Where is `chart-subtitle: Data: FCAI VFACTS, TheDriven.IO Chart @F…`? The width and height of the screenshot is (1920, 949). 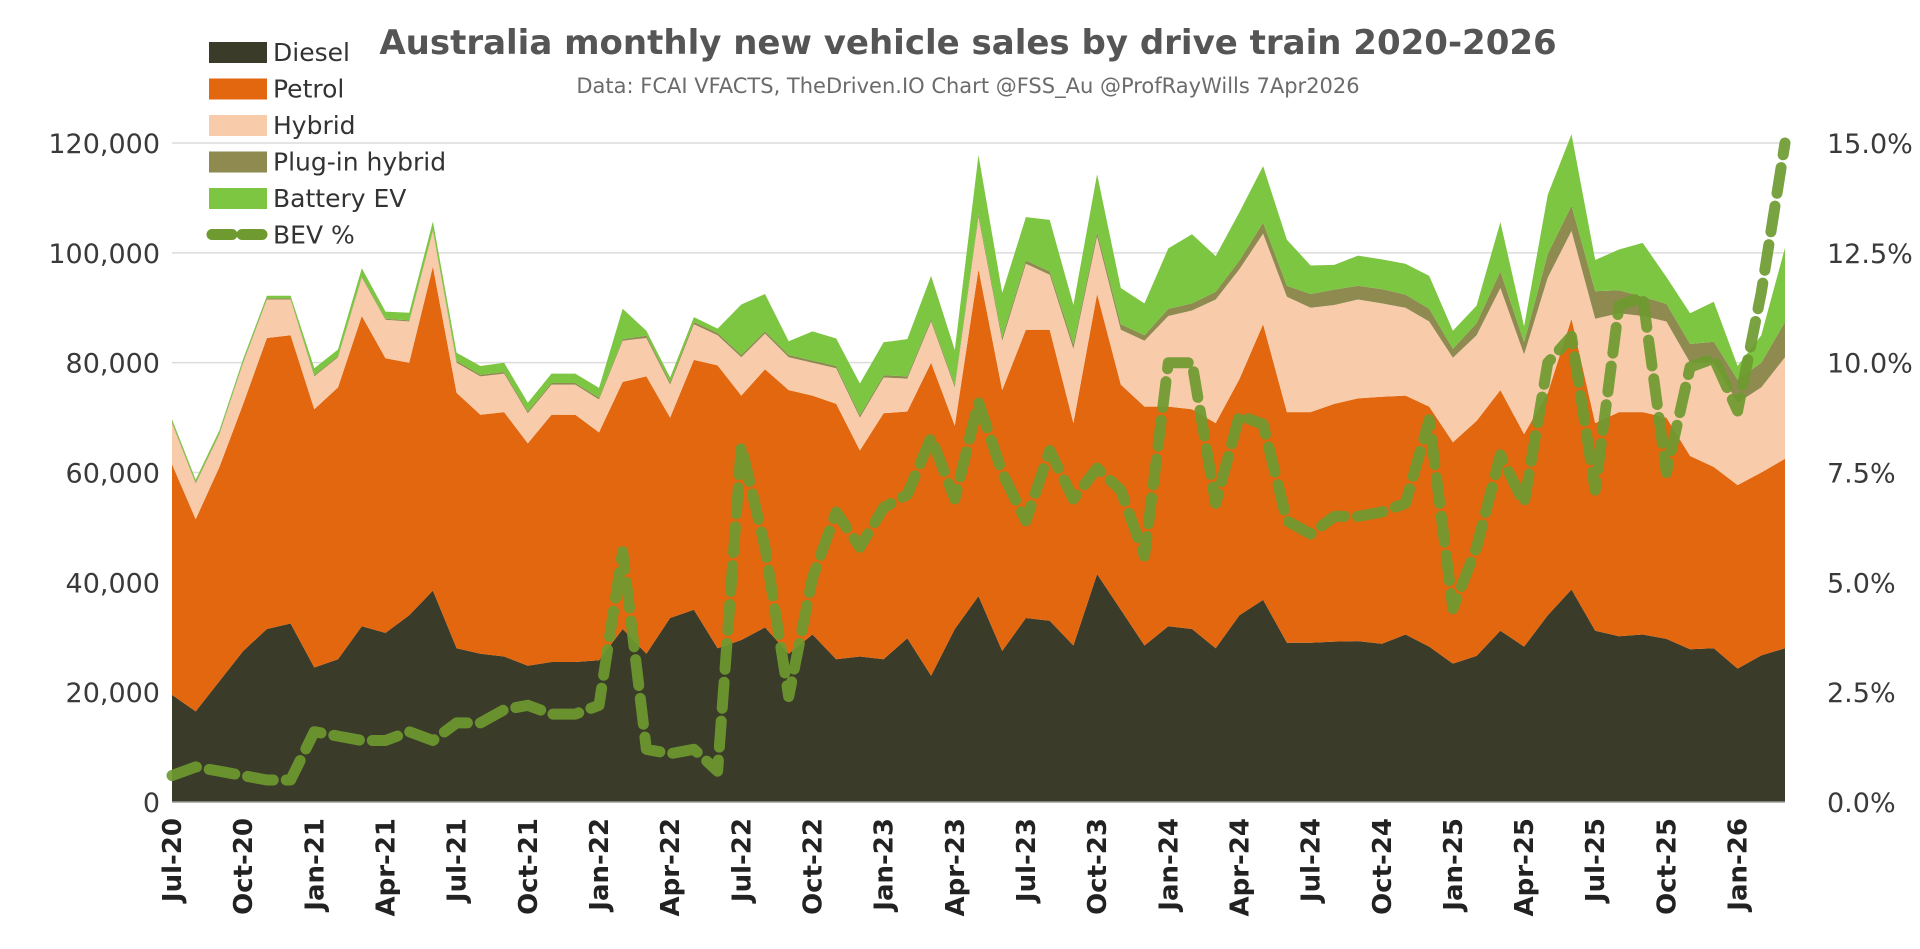
chart-subtitle: Data: FCAI VFACTS, TheDriven.IO Chart @F… is located at coordinates (967, 86).